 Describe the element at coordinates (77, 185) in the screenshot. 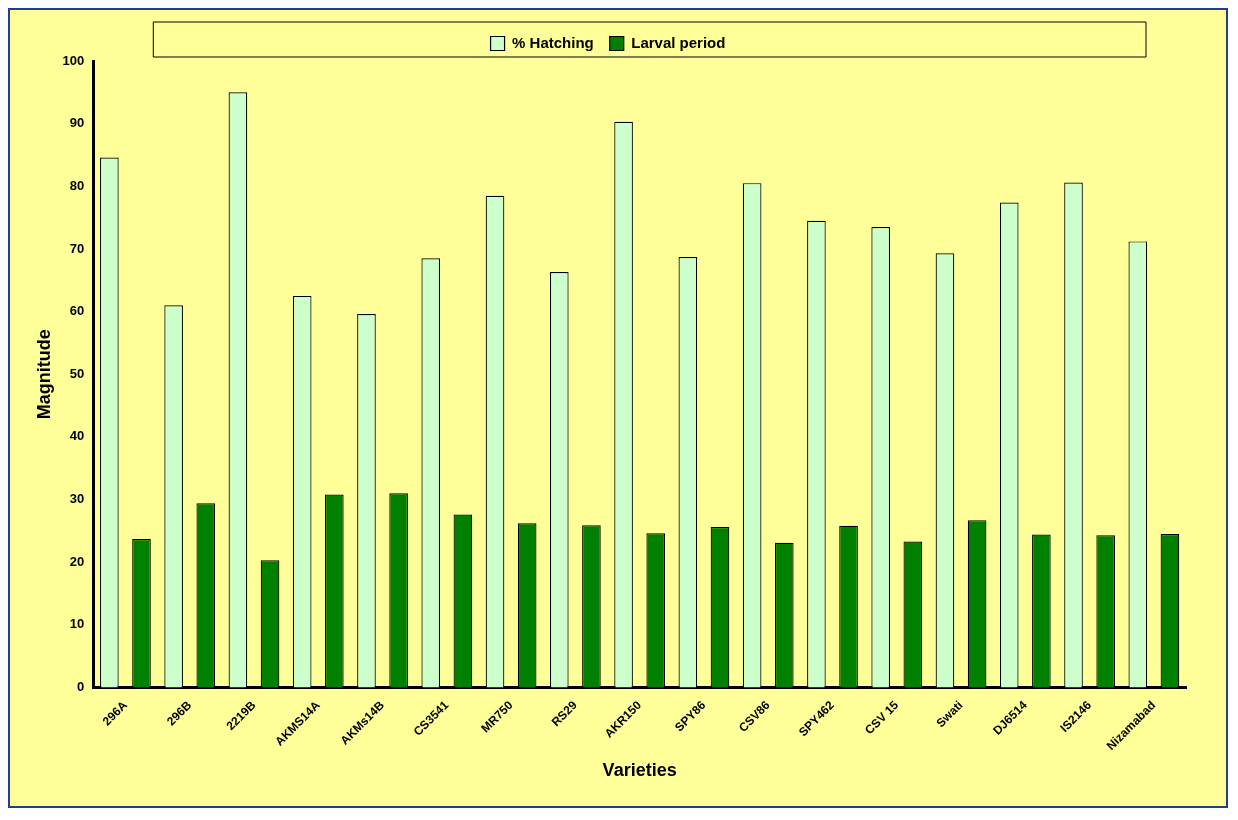

I see `y-tick-label: 80` at that location.